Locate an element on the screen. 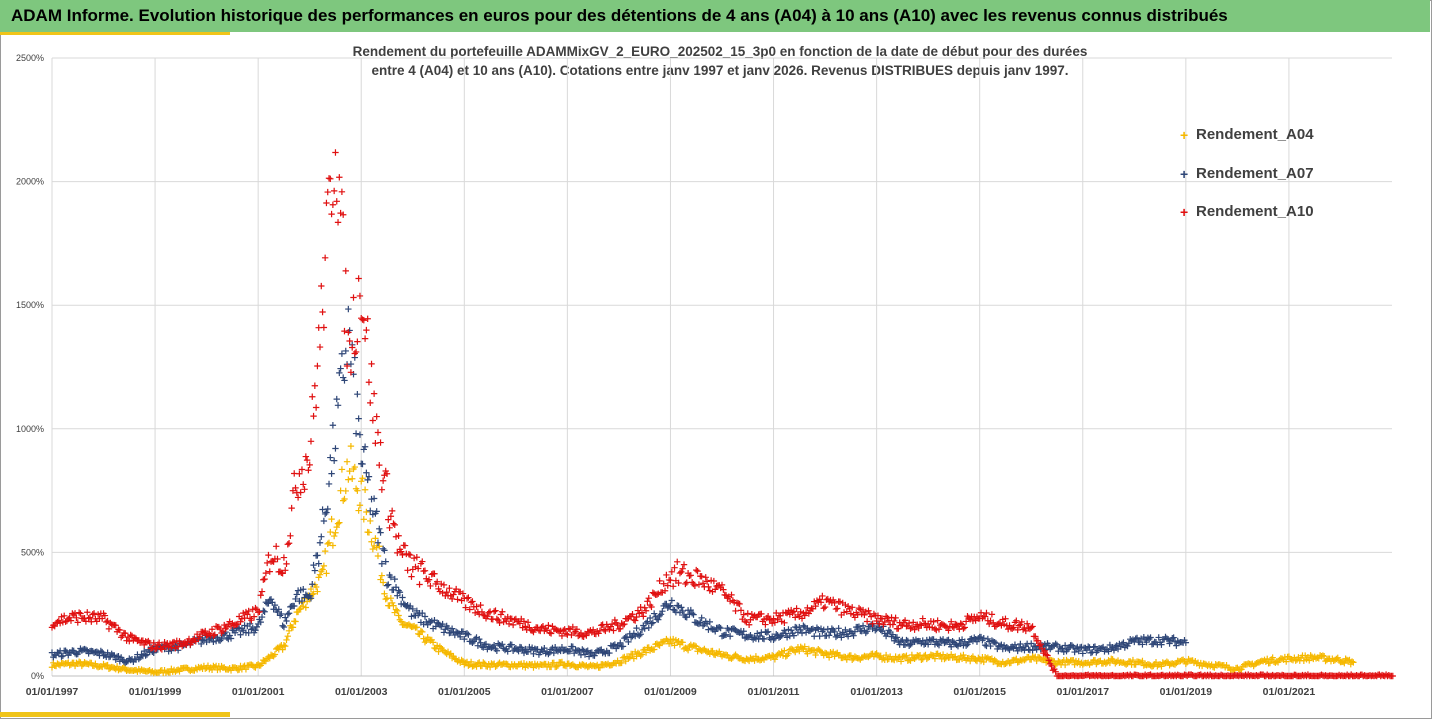 The width and height of the screenshot is (1432, 719). x-tick-label: 01/01/2005 is located at coordinates (464, 692).